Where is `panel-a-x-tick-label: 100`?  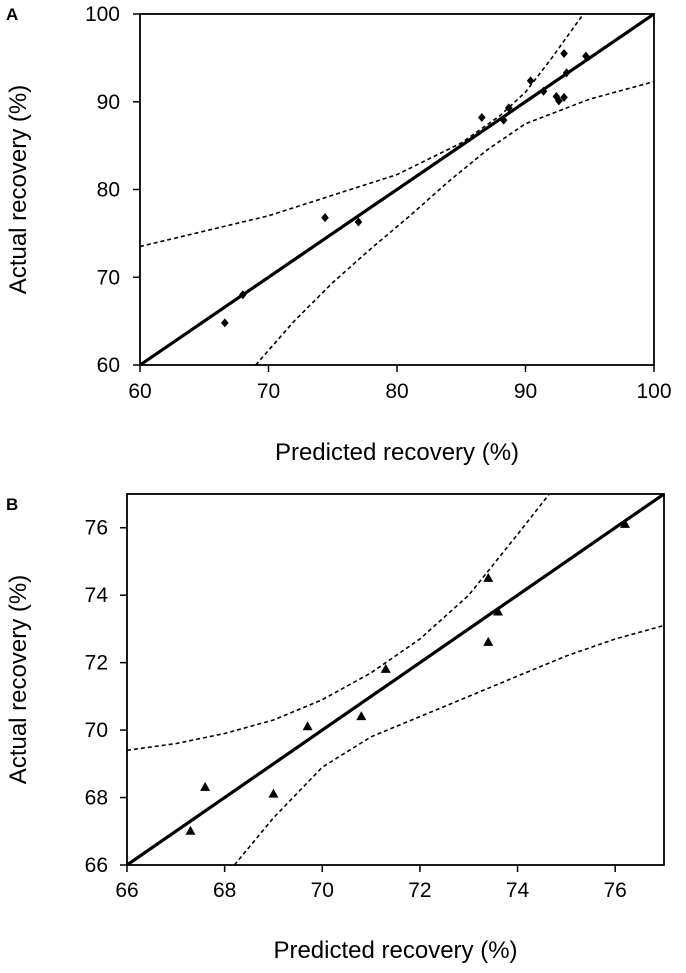
panel-a-x-tick-label: 100 is located at coordinates (653, 391).